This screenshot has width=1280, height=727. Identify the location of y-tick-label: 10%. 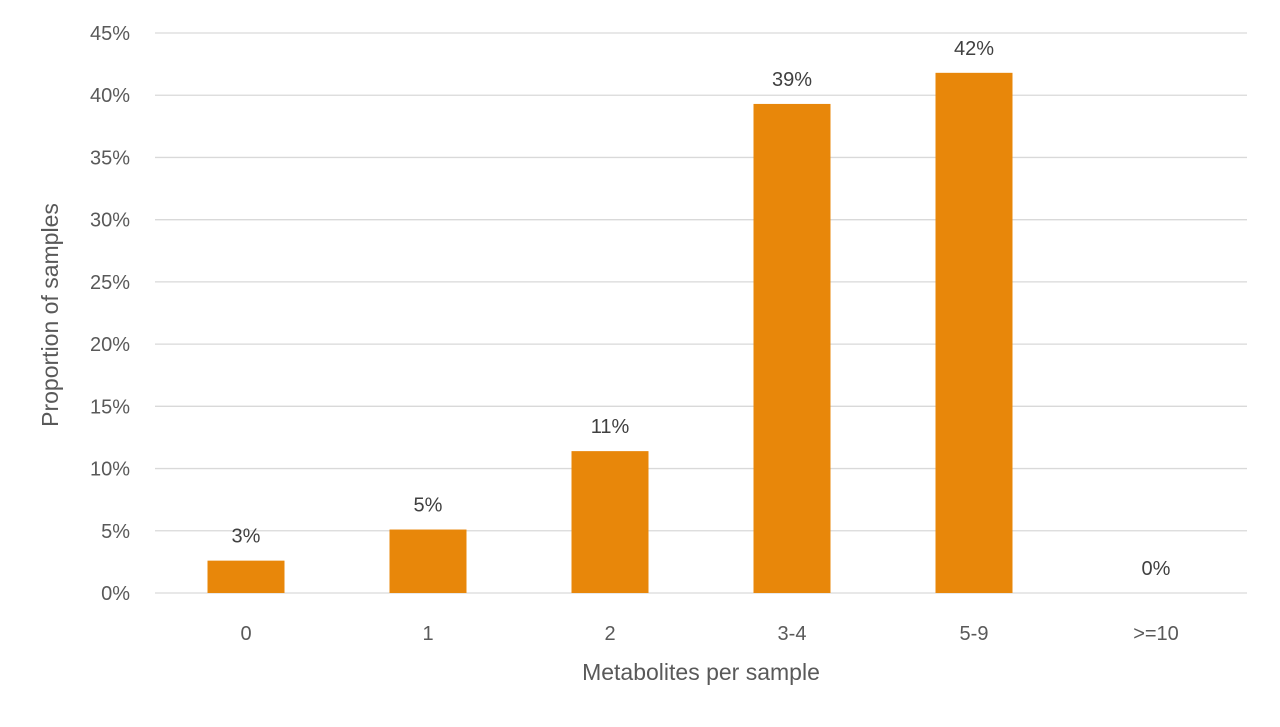
(110, 470).